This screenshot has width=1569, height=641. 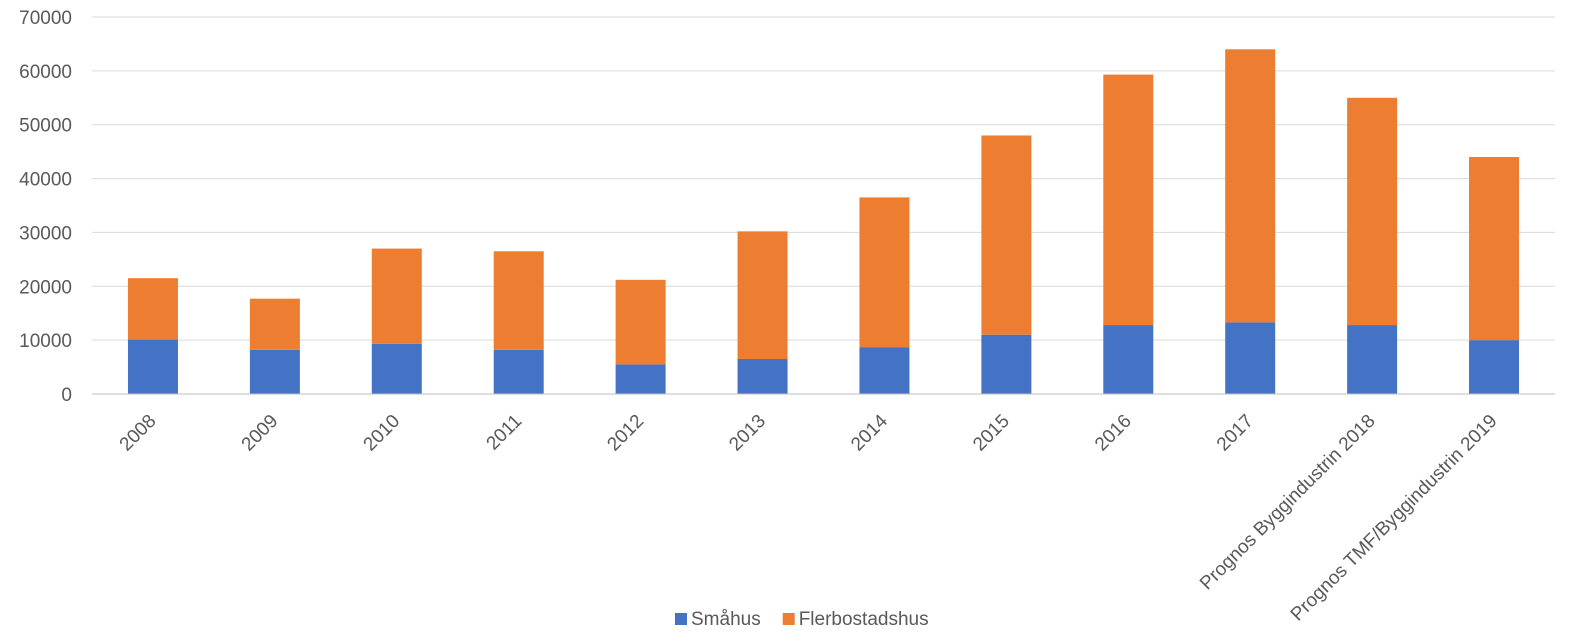 What do you see at coordinates (625, 433) in the screenshot?
I see `x-tick-label: 2012` at bounding box center [625, 433].